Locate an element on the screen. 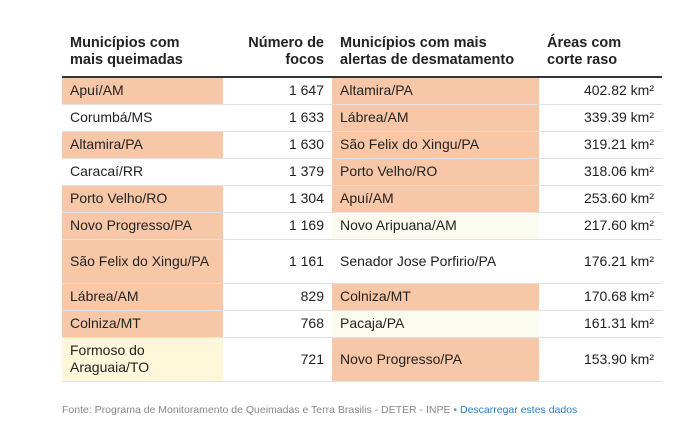 Image resolution: width=689 pixels, height=444 pixels. cell-area-corte-raso: 253.60 km² is located at coordinates (600, 199).